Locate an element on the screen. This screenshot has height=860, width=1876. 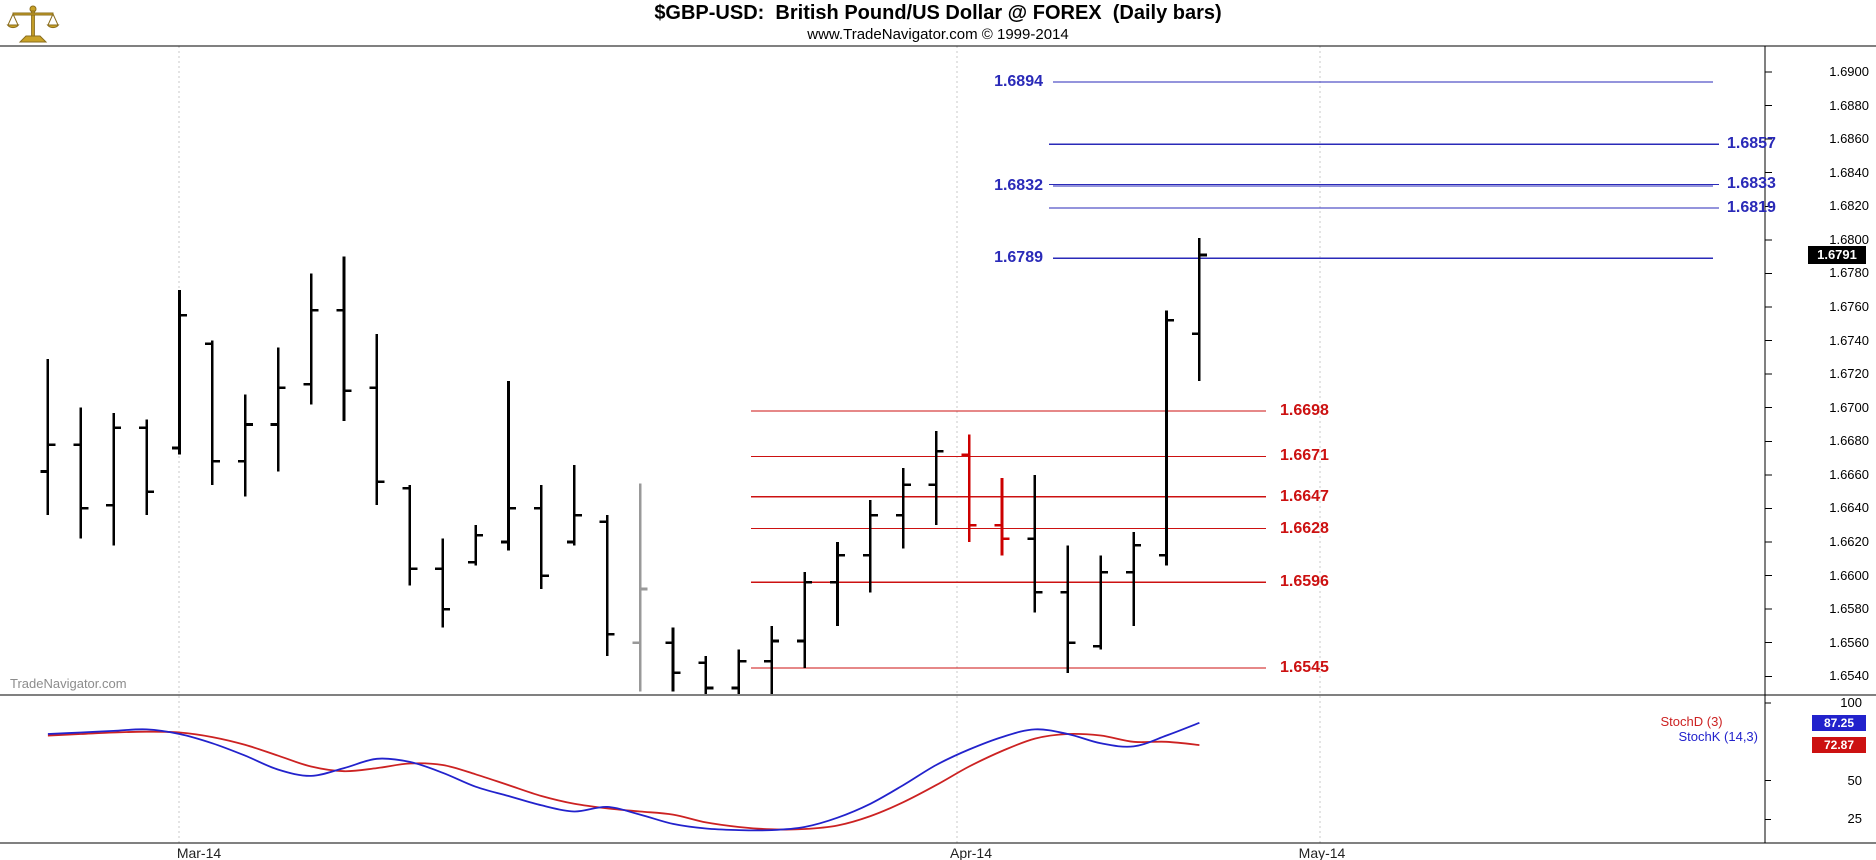
indicator-legend: StochD (3) StochK (14,3) is located at coordinates (1702, 729).